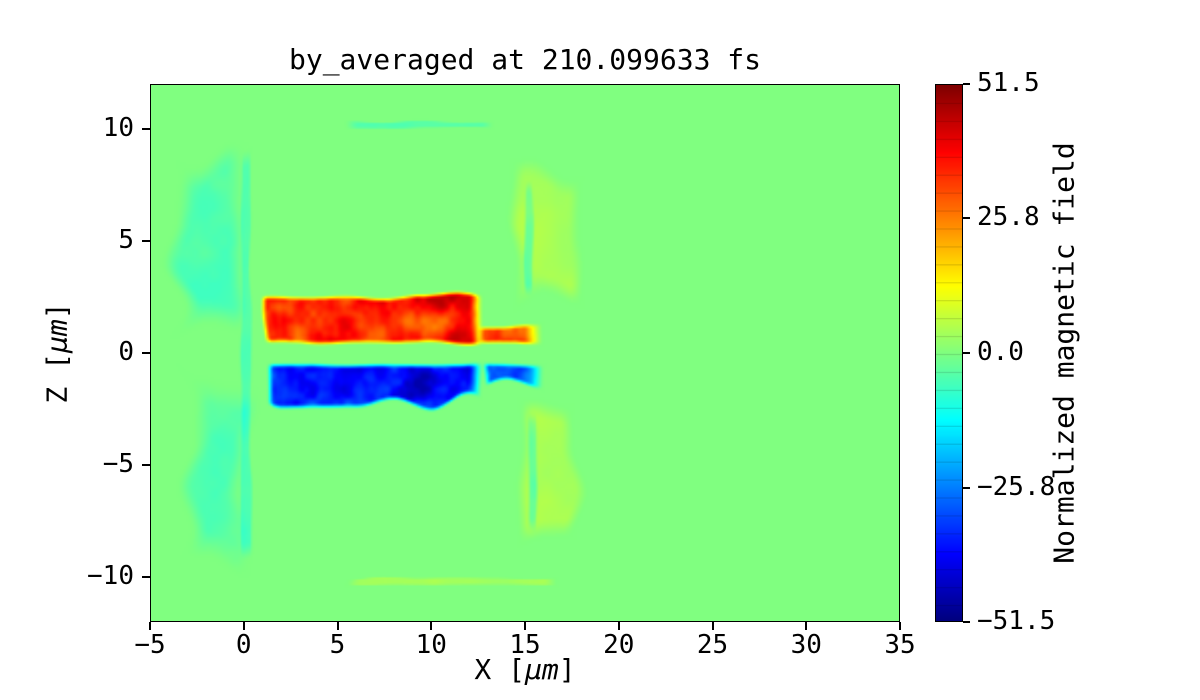  What do you see at coordinates (243, 645) in the screenshot?
I see `x-tick-label: 0` at bounding box center [243, 645].